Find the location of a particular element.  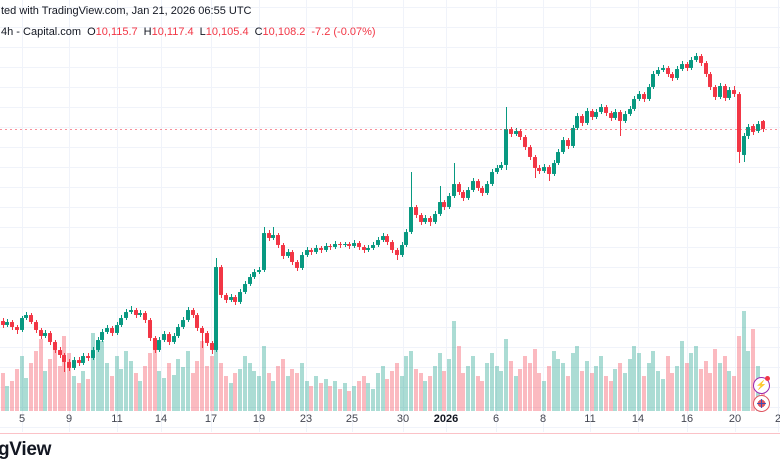

x-axis-label: 11 is located at coordinates (117, 419).